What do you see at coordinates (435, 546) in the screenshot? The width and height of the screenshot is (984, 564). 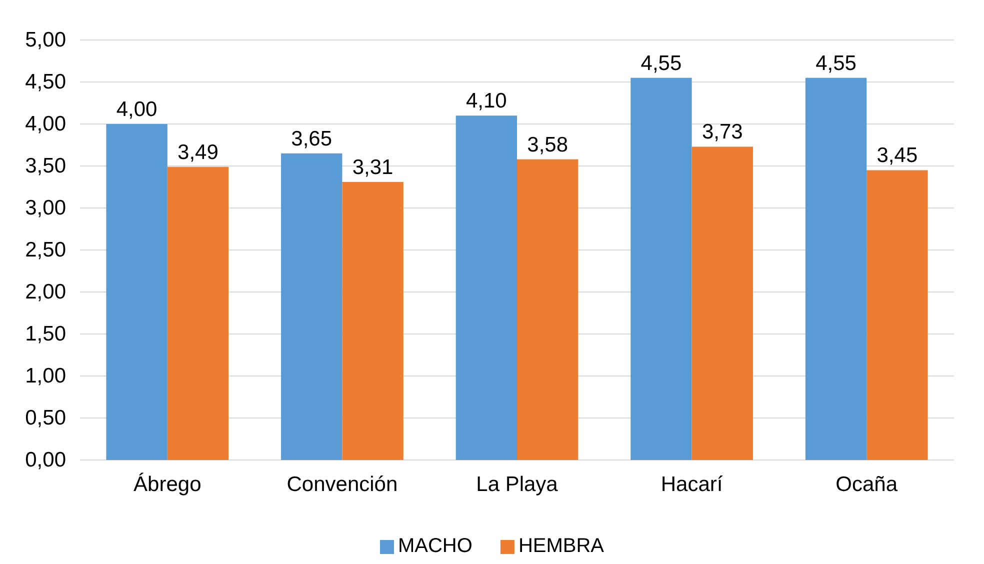 I see `legend-label: MACHO` at bounding box center [435, 546].